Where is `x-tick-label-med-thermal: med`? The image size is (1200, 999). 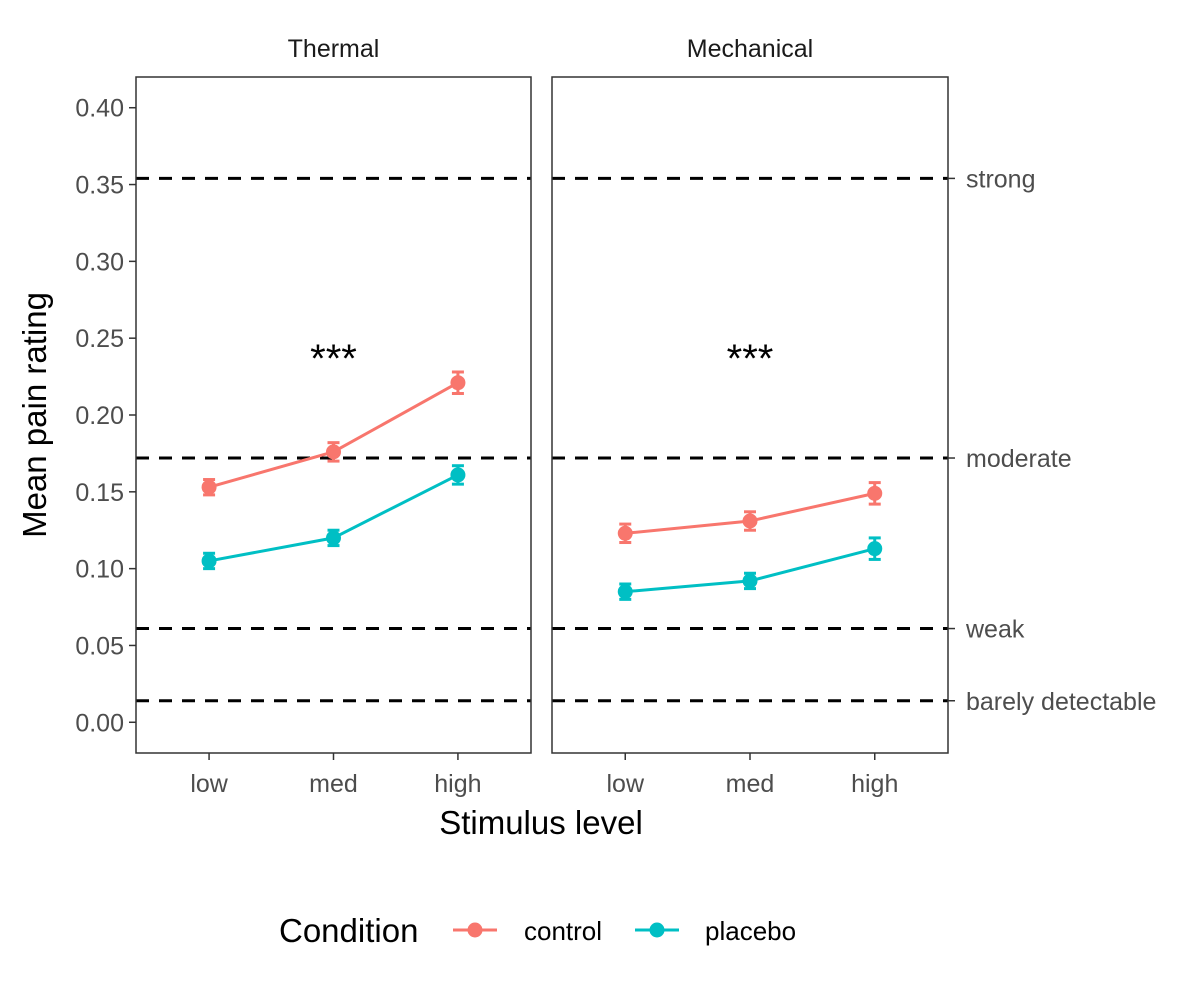 x-tick-label-med-thermal: med is located at coordinates (333, 784).